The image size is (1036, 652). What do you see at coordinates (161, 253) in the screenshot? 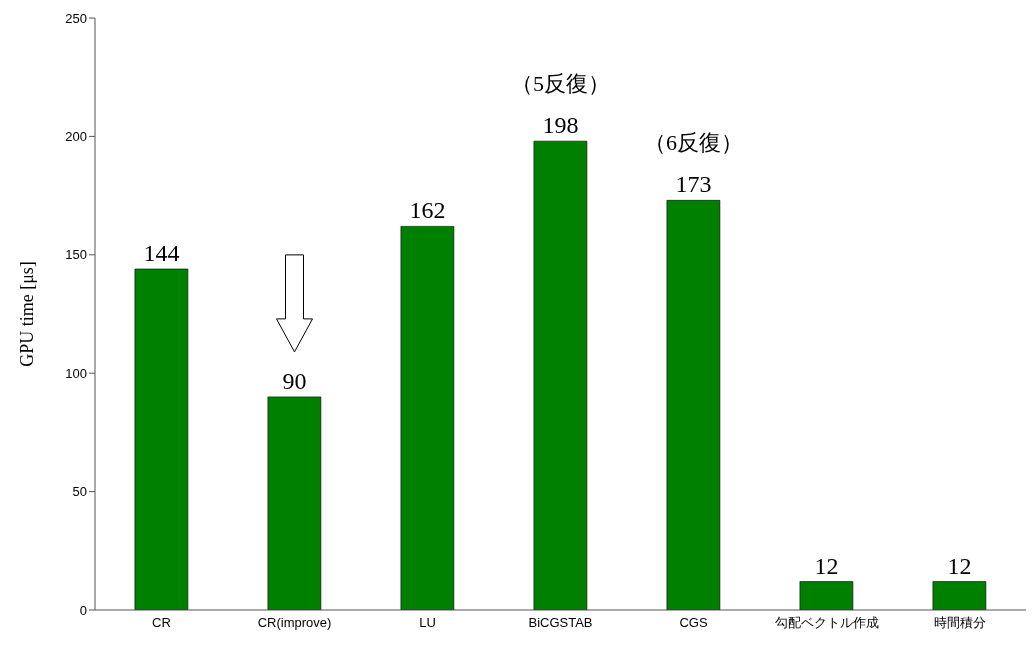
I see `data-label: 144` at bounding box center [161, 253].